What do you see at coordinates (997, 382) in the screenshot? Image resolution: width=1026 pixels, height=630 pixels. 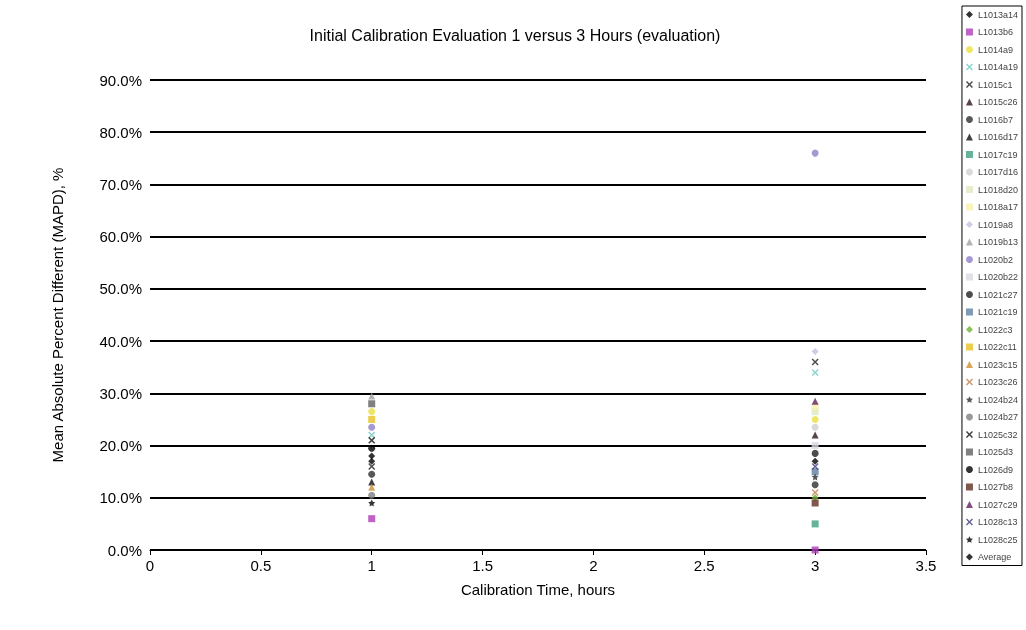 I see `legend-label: L1023c26` at bounding box center [997, 382].